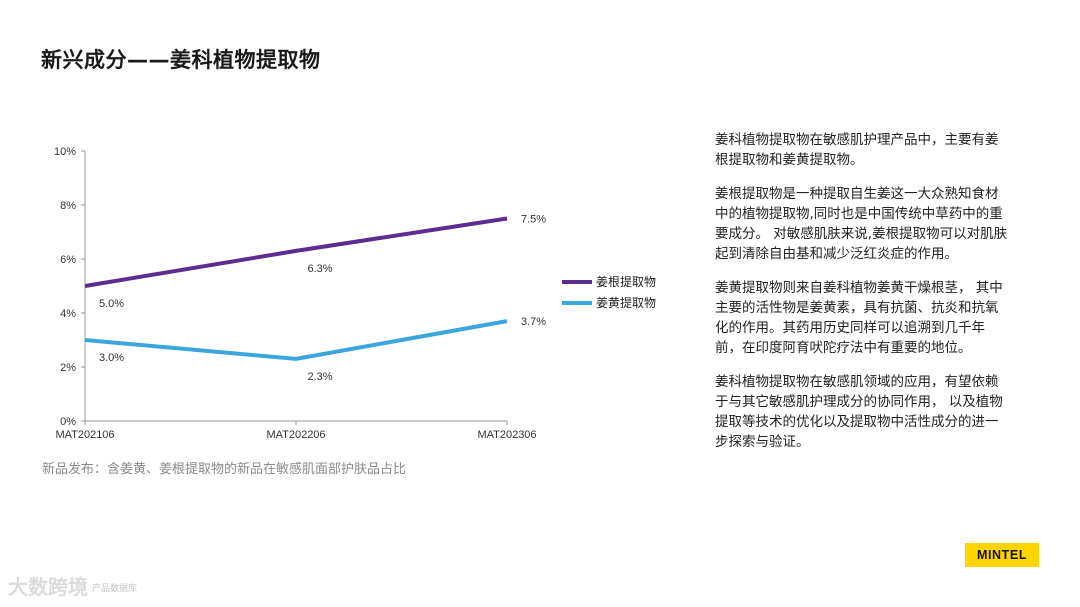  I want to click on watermark: 大数跨境, so click(48, 587).